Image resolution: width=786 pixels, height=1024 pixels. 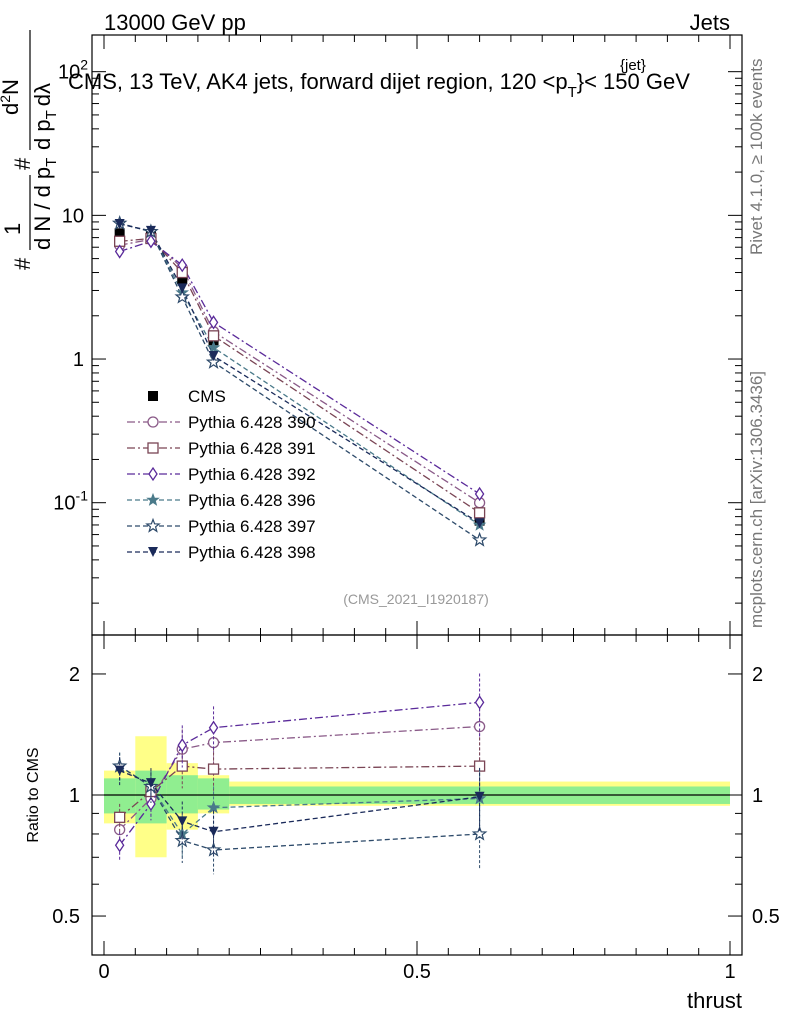 I want to click on legend-label: Pythia 6.428 397, so click(x=252, y=526).